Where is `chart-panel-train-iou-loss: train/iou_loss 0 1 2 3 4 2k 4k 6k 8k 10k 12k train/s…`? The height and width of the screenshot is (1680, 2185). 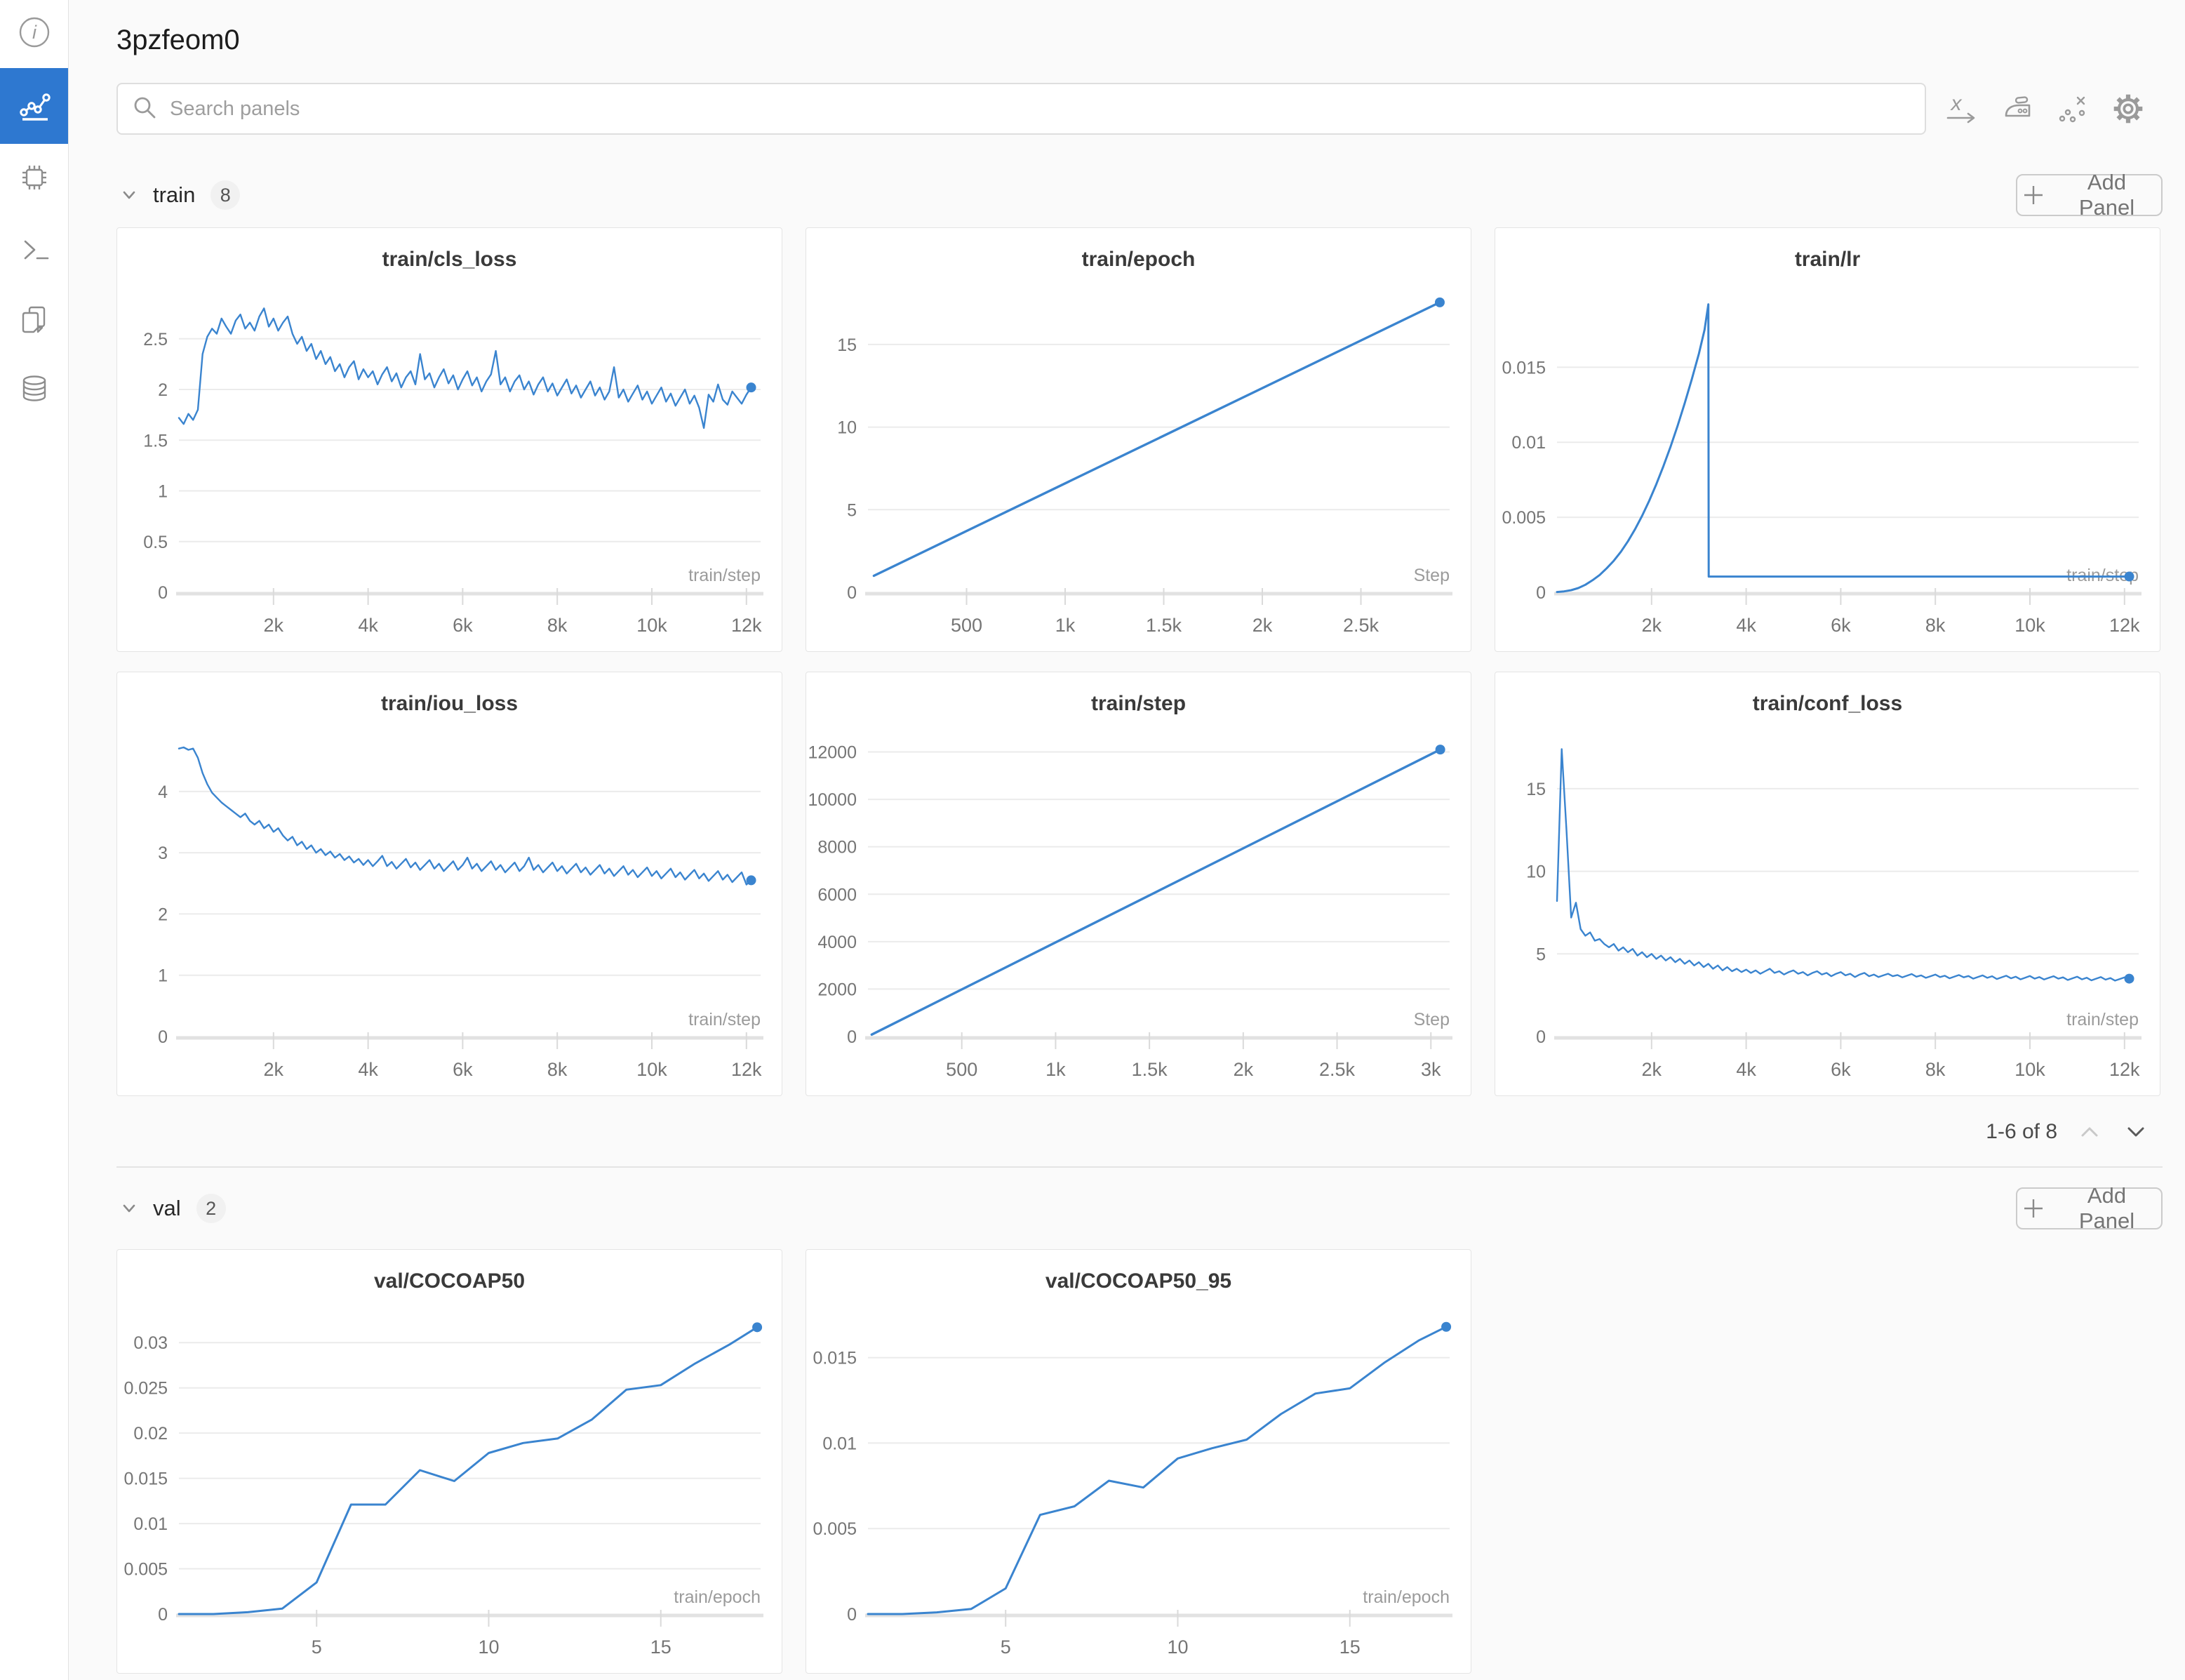
chart-panel-train-iou-loss: train/iou_loss 0 1 2 3 4 2k 4k 6k 8k 10k 12k train/s… is located at coordinates (449, 884).